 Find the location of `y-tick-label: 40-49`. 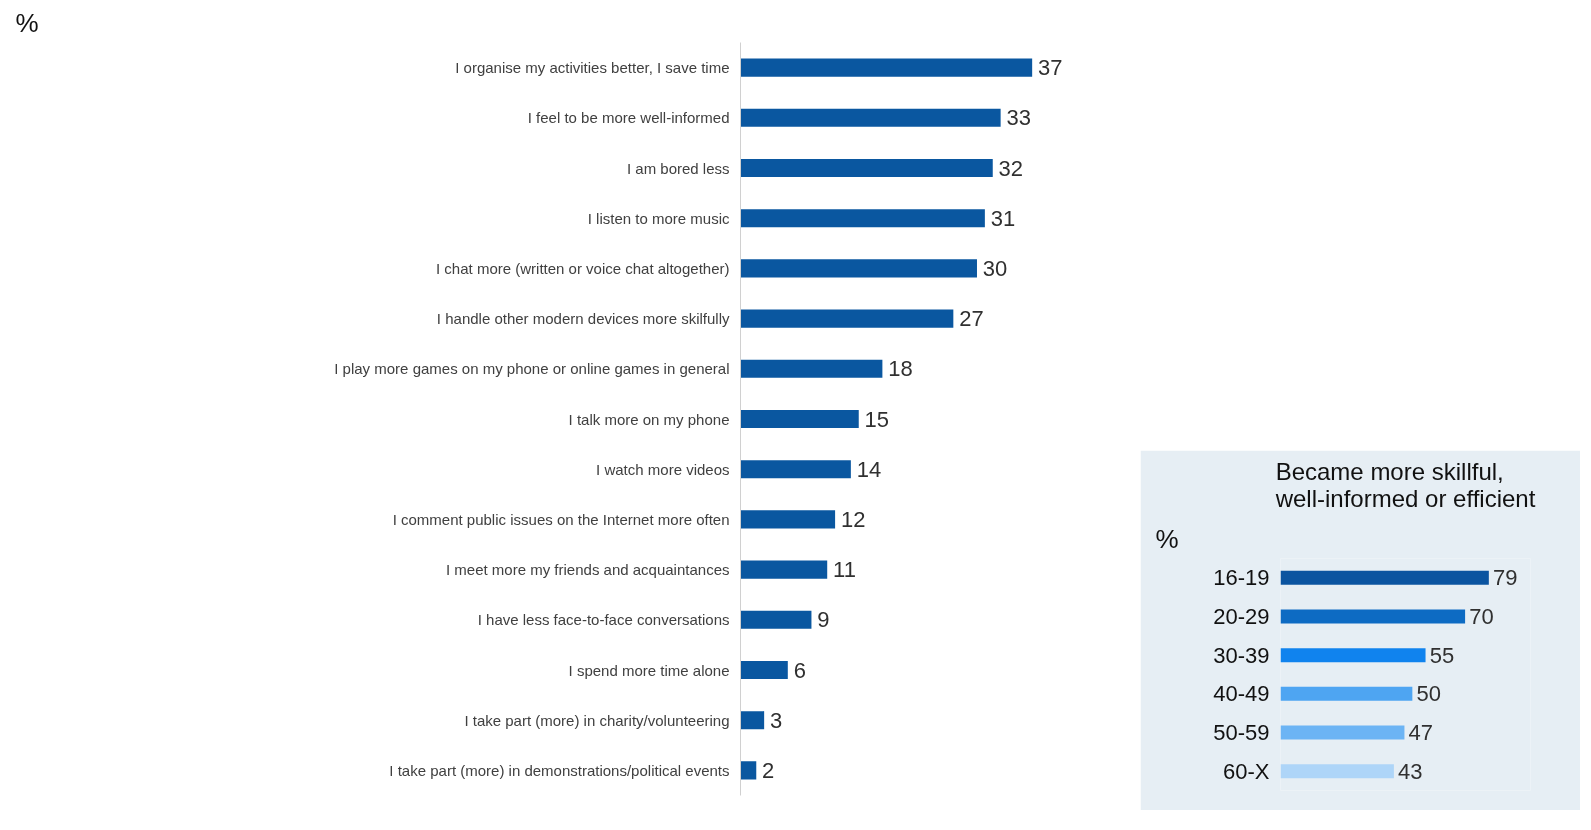

y-tick-label: 40-49 is located at coordinates (1241, 694).